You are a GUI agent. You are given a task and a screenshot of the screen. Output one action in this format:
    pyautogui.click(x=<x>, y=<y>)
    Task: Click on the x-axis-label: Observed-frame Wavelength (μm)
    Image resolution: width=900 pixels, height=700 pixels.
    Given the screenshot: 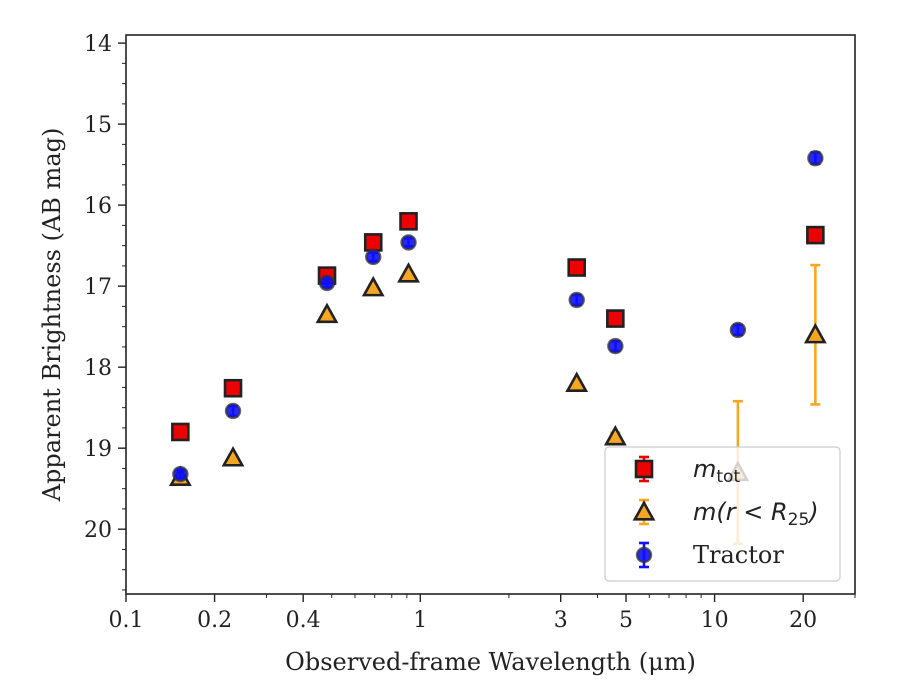 What is the action you would take?
    pyautogui.click(x=490, y=662)
    